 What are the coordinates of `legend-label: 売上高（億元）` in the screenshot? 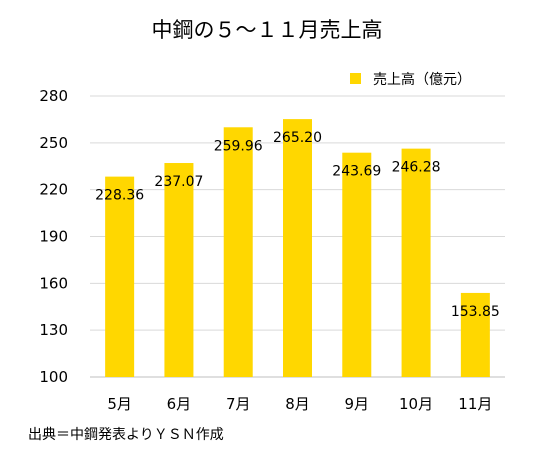 It's located at (422, 79).